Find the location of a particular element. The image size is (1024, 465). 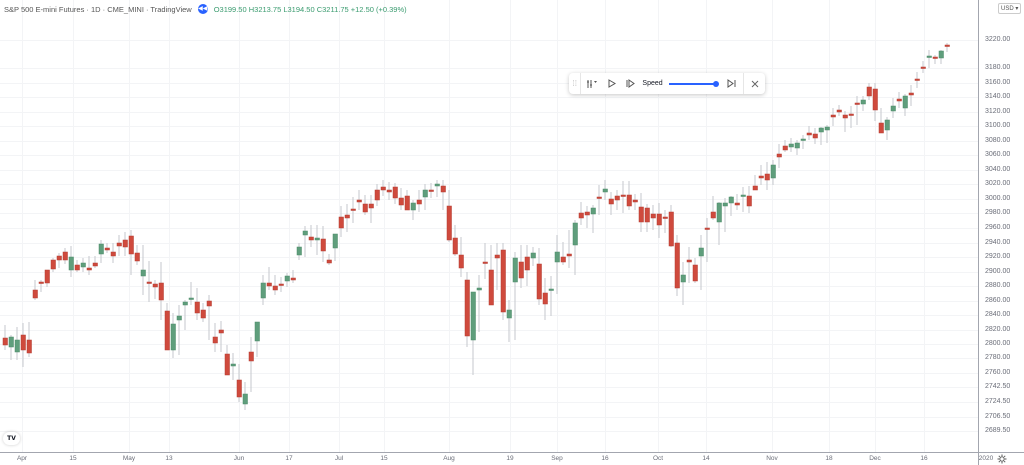

price-label: 3000.00 is located at coordinates (998, 198).